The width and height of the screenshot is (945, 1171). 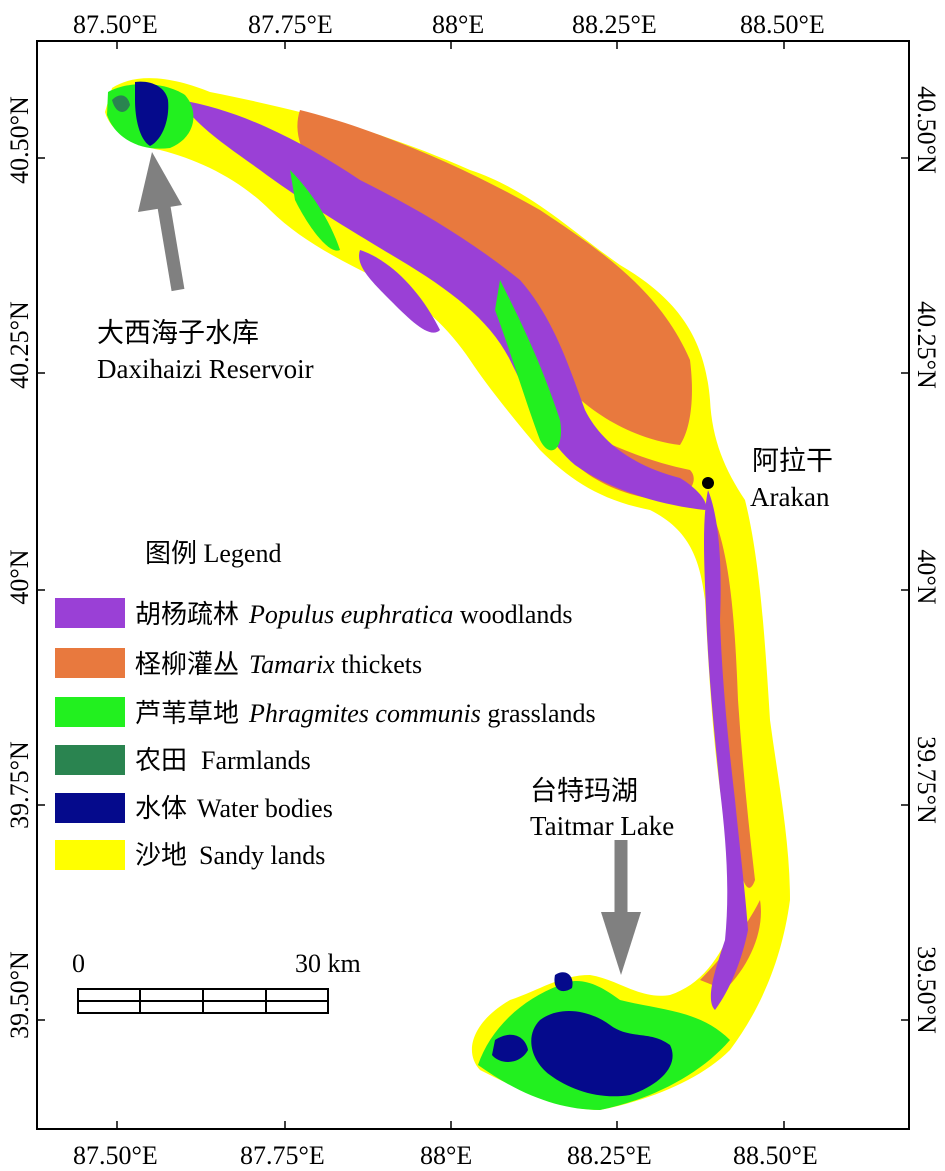 What do you see at coordinates (230, 855) in the screenshot?
I see `legend-item-sandy: 沙地 Sandy lands` at bounding box center [230, 855].